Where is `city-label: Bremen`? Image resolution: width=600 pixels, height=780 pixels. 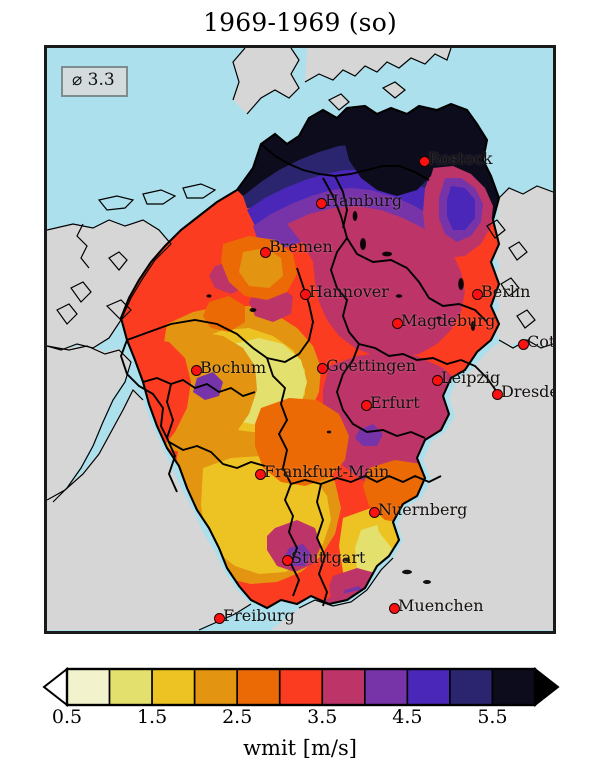 city-label: Bremen is located at coordinates (301, 246).